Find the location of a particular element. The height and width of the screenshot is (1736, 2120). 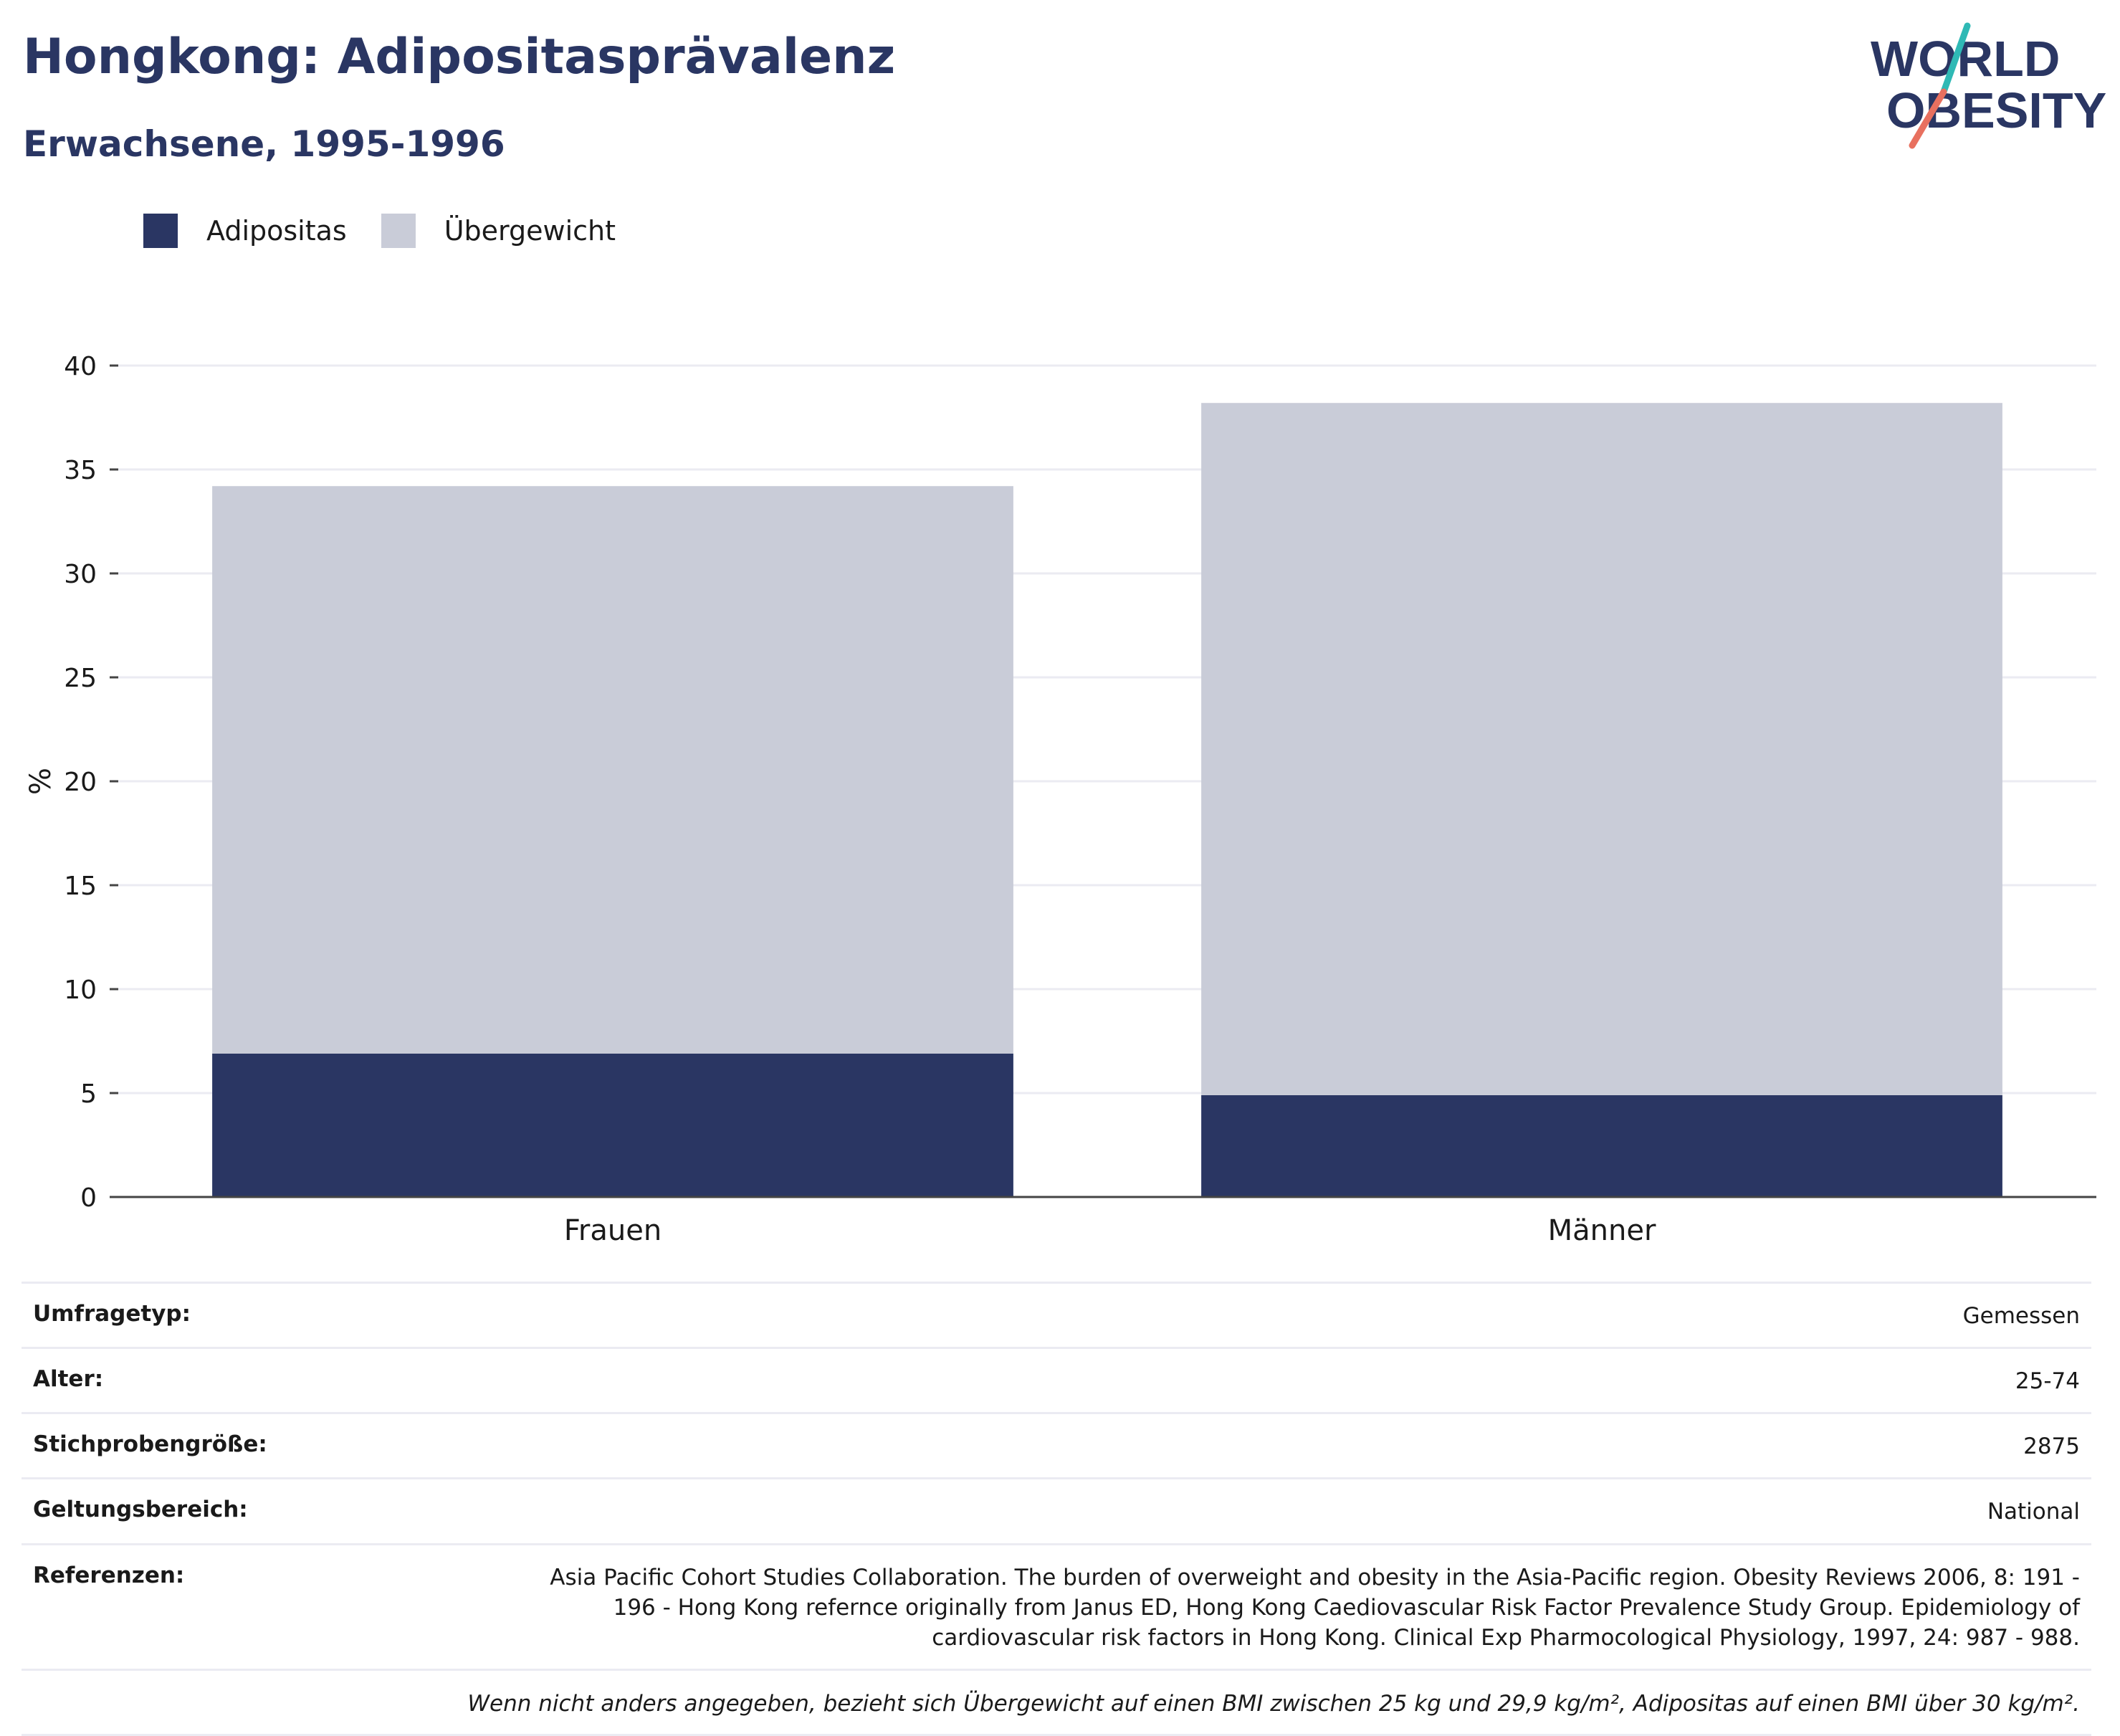

meta-row-age: Alter: 25-74 is located at coordinates (1057, 1380).